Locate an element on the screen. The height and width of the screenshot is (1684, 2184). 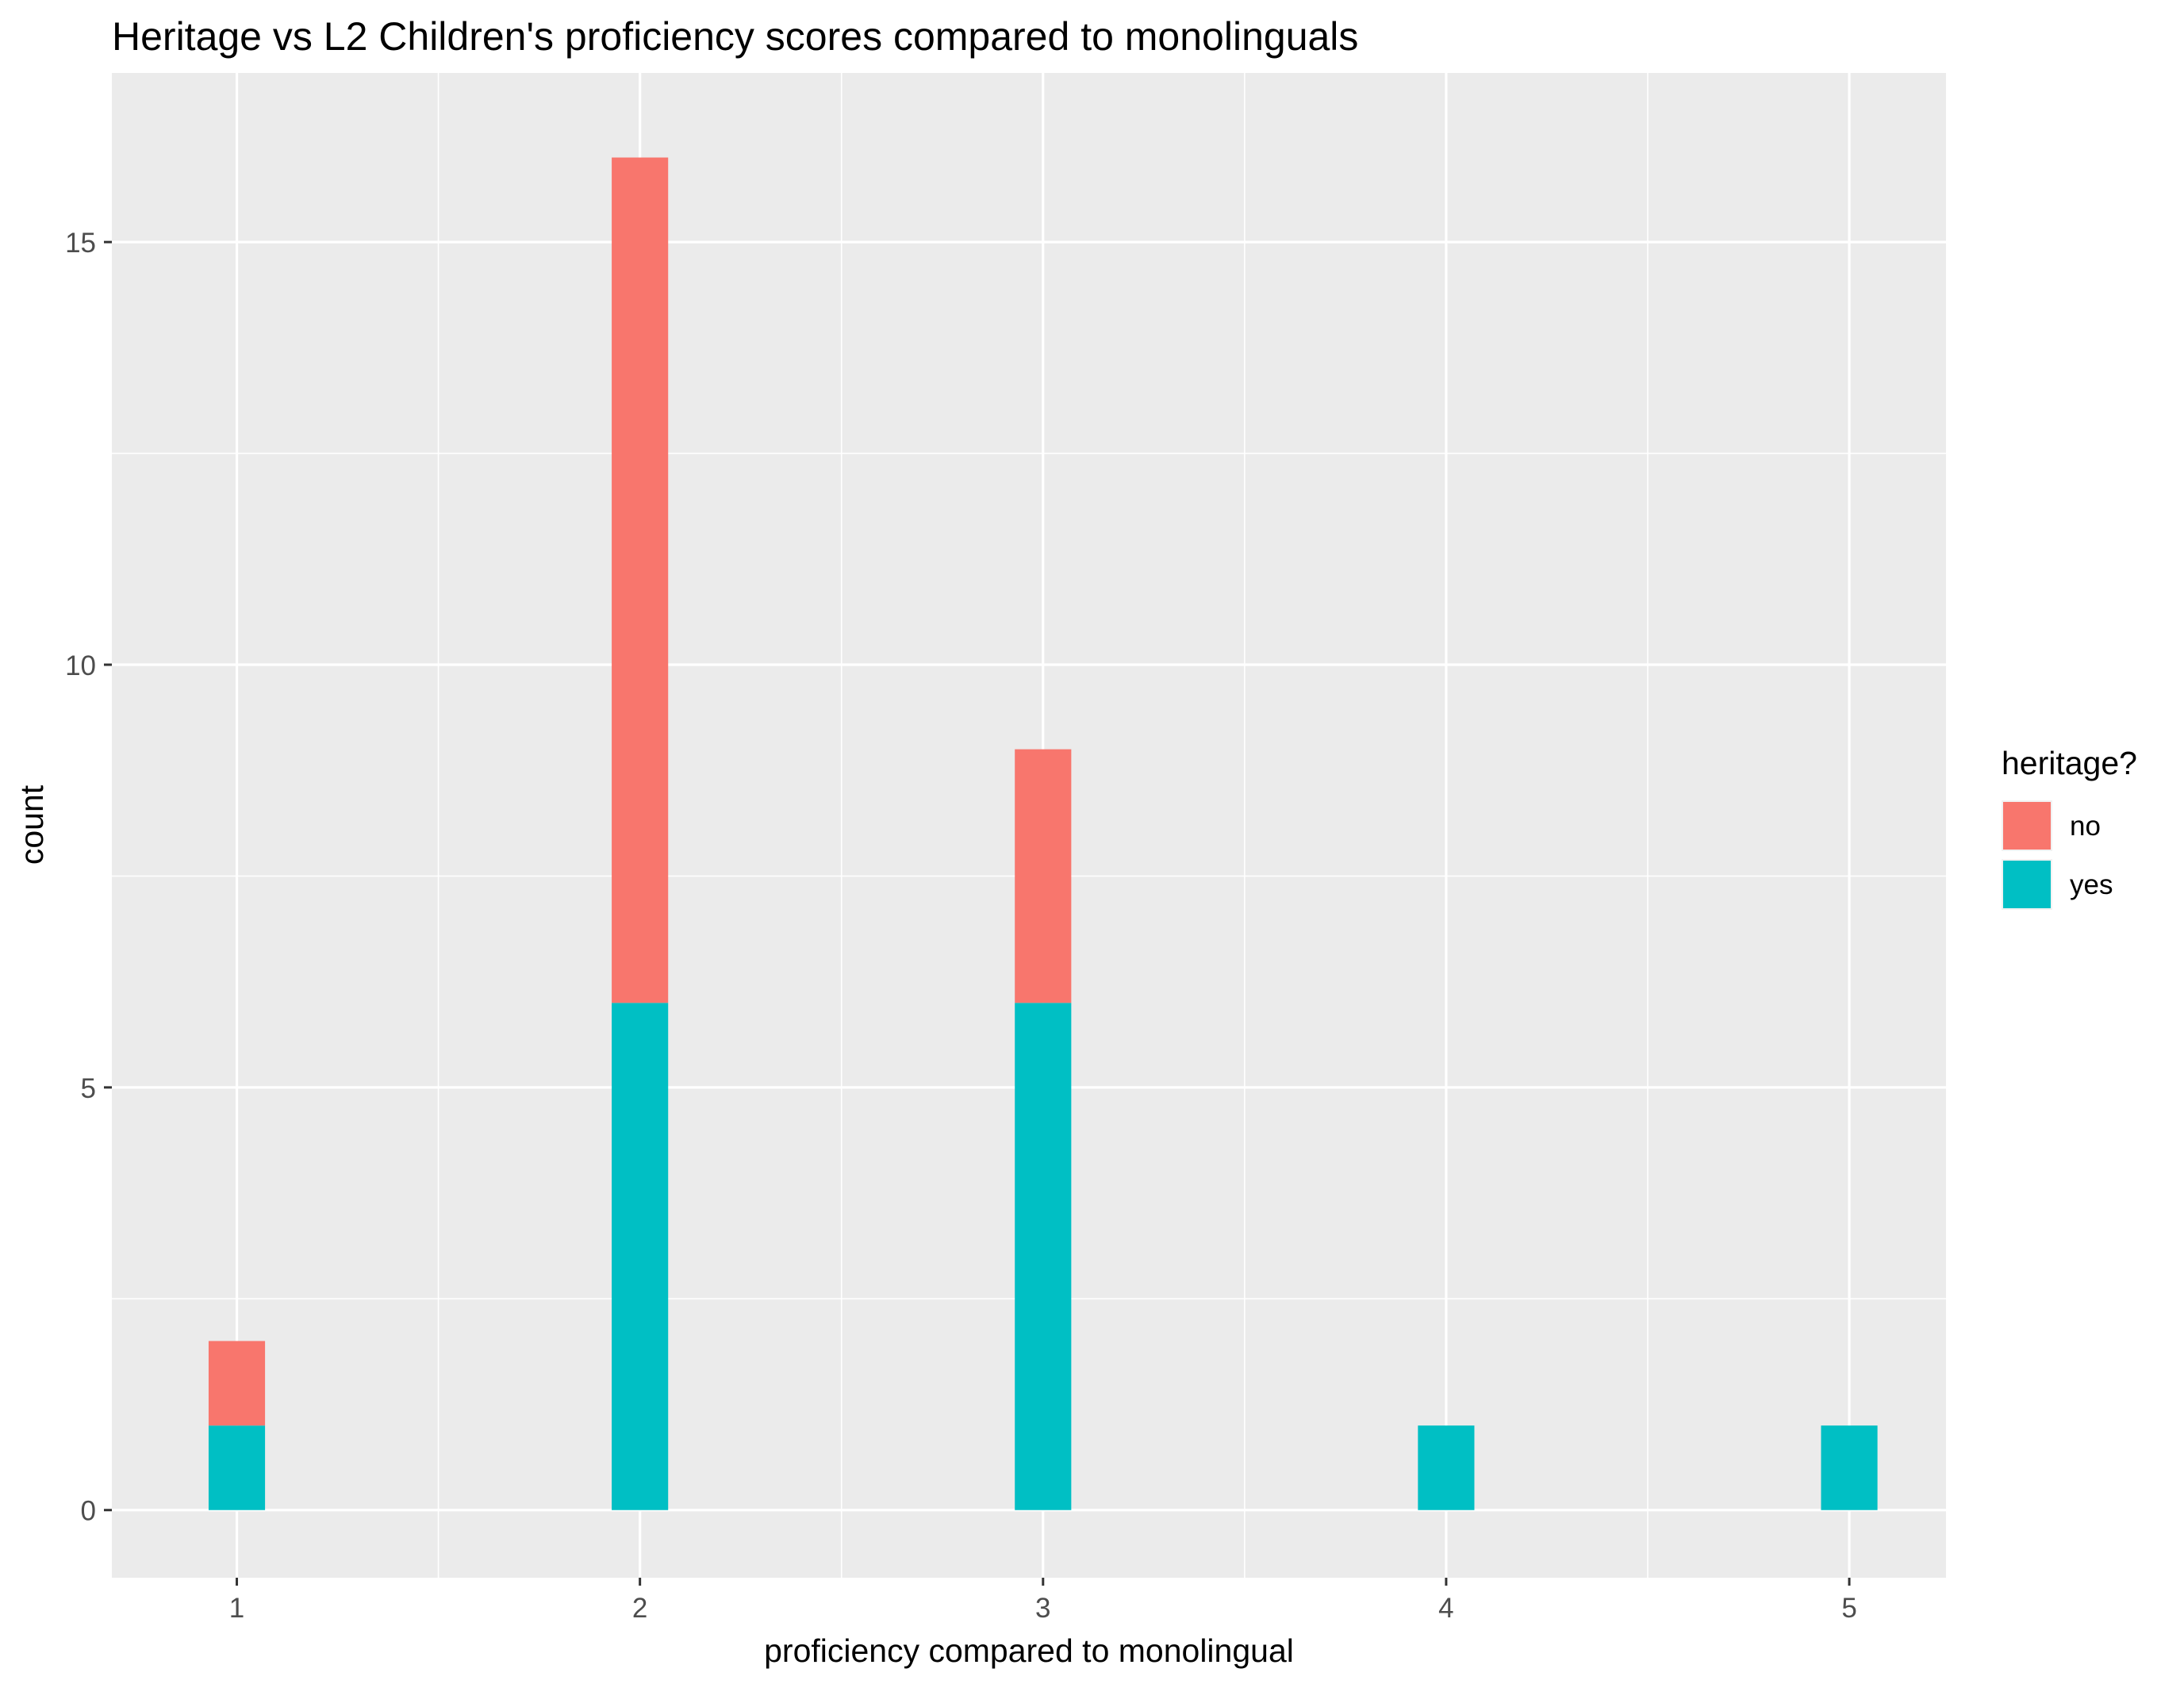
y-tick-label: 5 is located at coordinates (88, 1088).